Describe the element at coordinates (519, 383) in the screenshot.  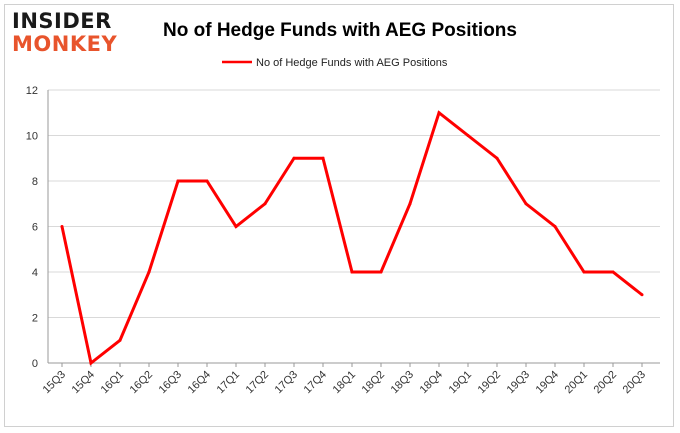
I see `x-tick-label: 19Q3` at that location.